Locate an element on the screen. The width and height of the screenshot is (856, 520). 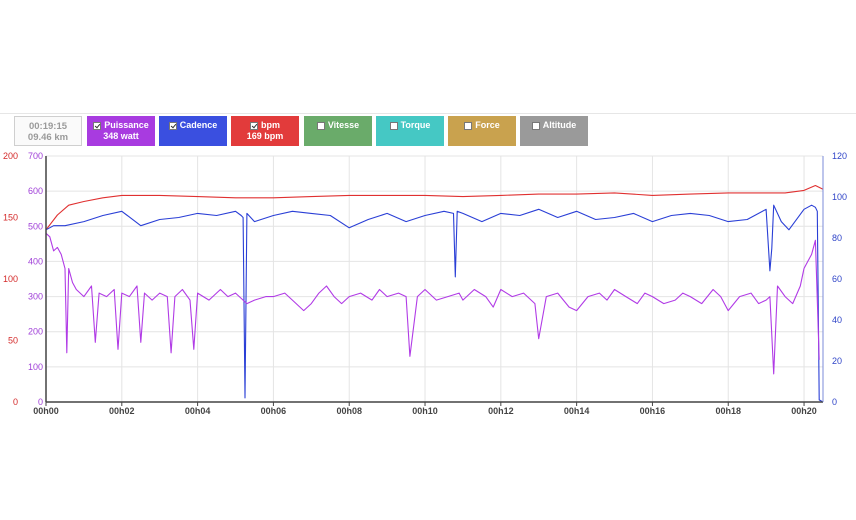
cadence-tick-label: 40 is located at coordinates (837, 320).